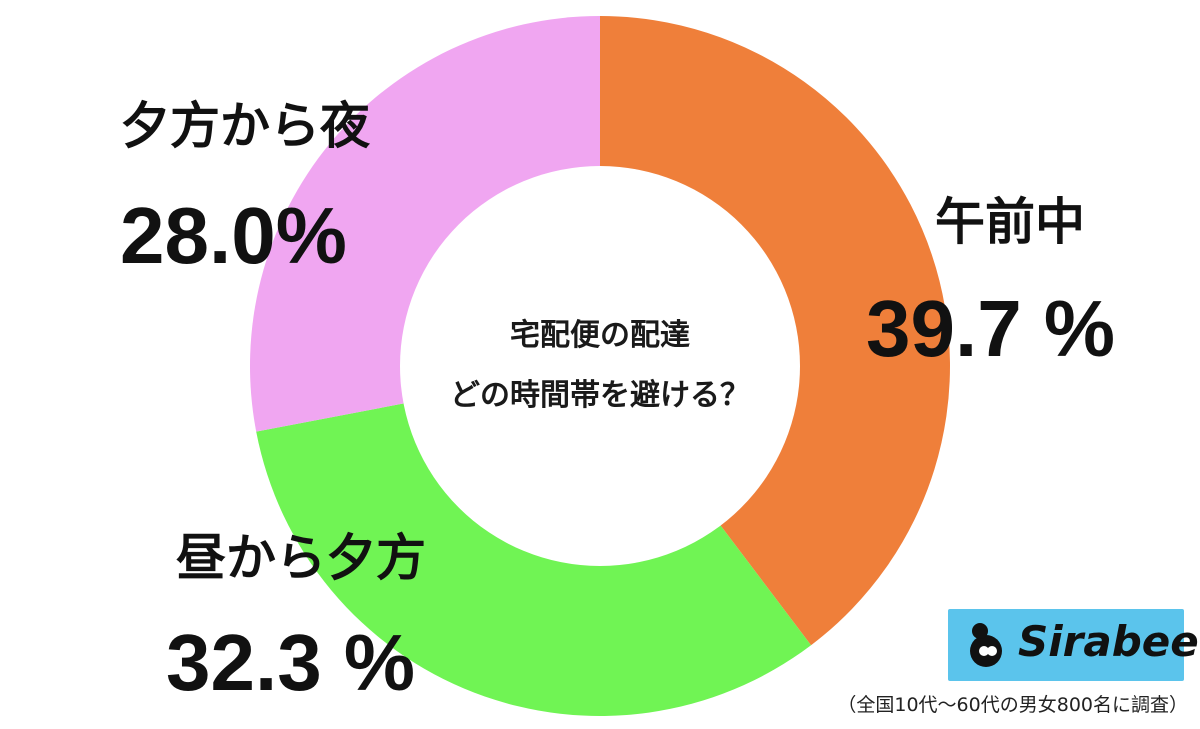  What do you see at coordinates (1010, 222) in the screenshot?
I see `label-gozenchu: 午前中` at bounding box center [1010, 222].